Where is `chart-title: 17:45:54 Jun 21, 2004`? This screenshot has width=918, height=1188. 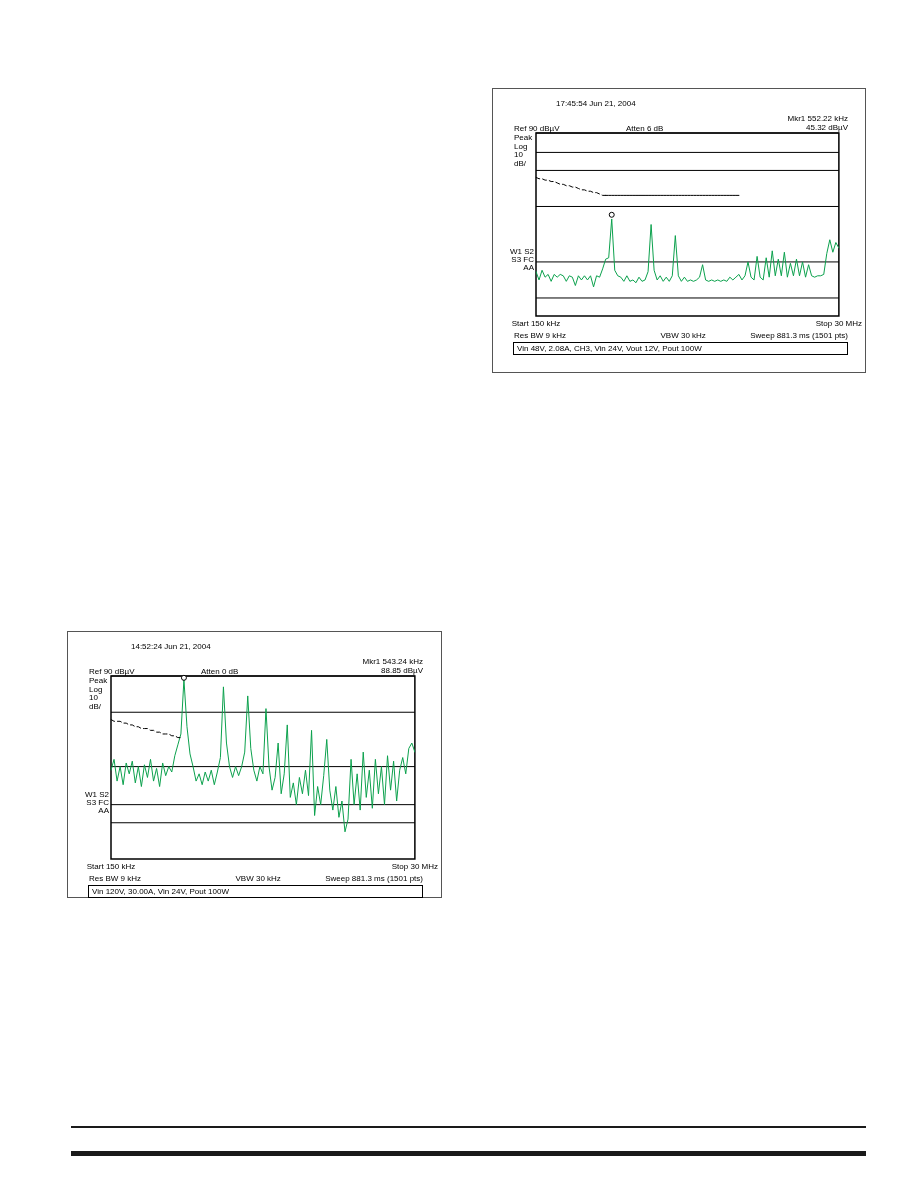 chart-title: 17:45:54 Jun 21, 2004 is located at coordinates (596, 103).